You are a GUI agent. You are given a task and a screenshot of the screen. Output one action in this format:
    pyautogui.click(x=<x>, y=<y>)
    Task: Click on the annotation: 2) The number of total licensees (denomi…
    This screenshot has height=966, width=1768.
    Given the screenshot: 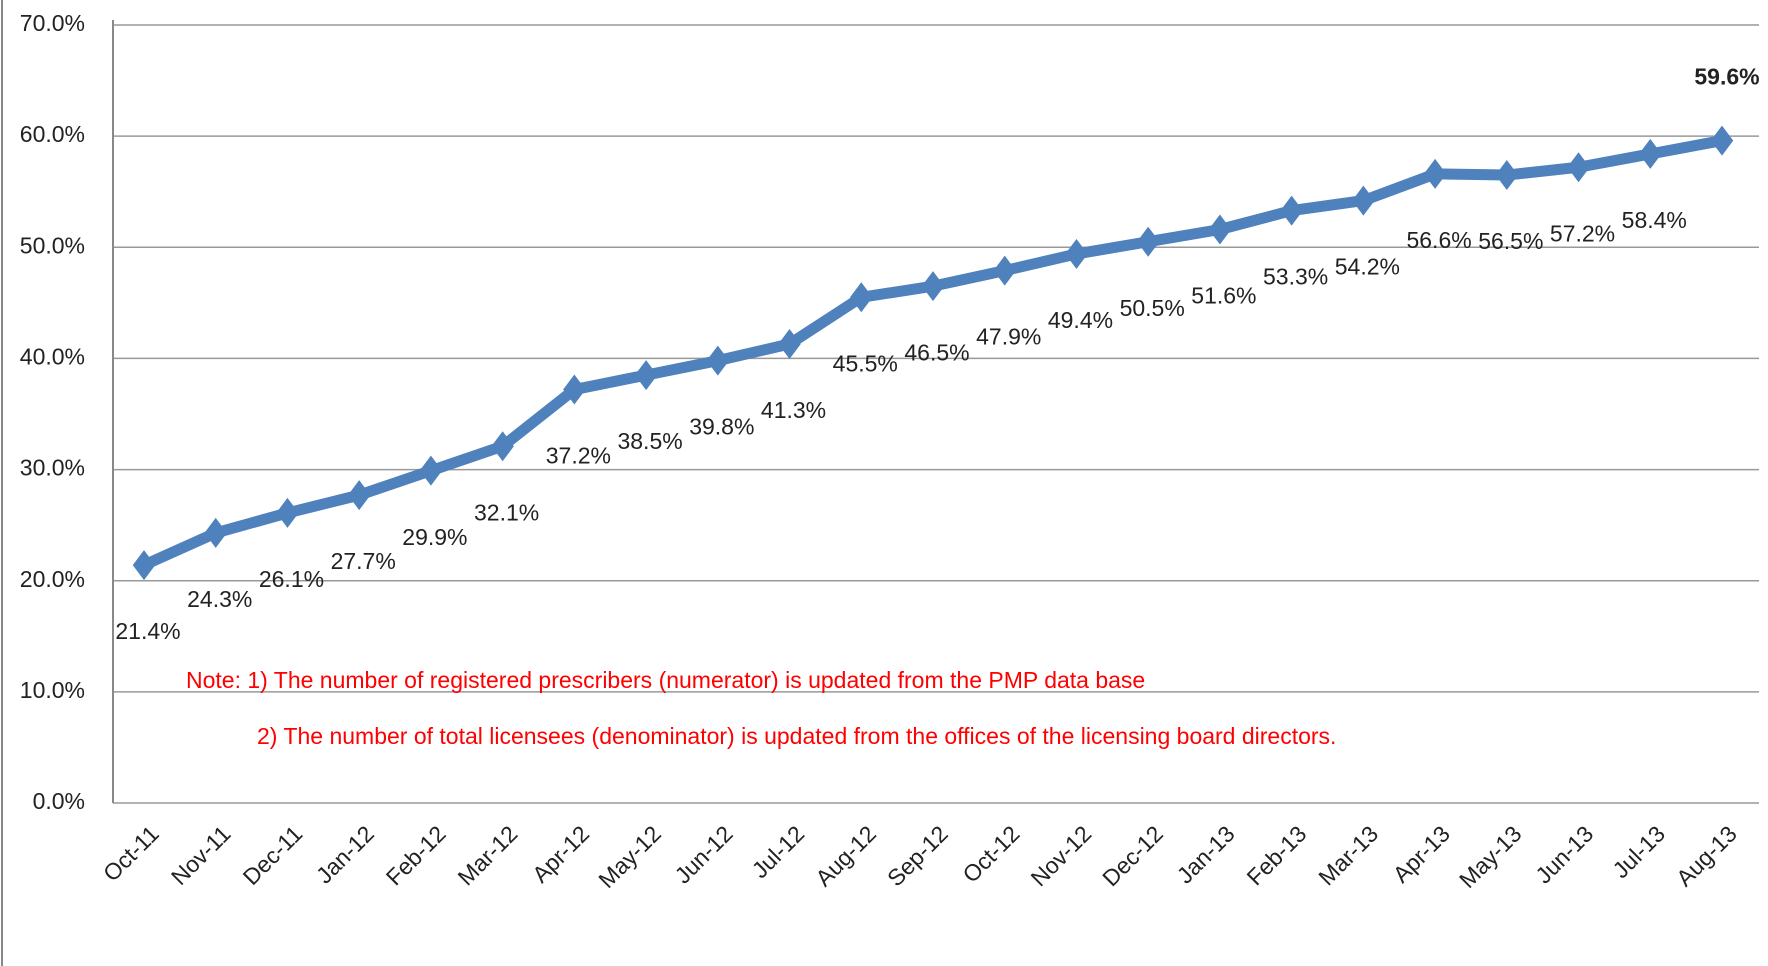 What is the action you would take?
    pyautogui.click(x=796, y=736)
    